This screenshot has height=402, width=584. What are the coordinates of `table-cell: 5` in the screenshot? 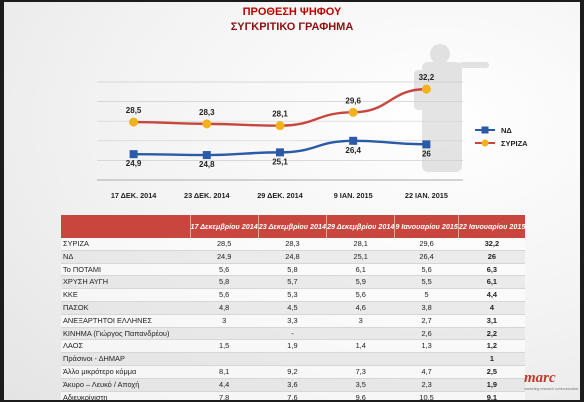 It's located at (427, 295).